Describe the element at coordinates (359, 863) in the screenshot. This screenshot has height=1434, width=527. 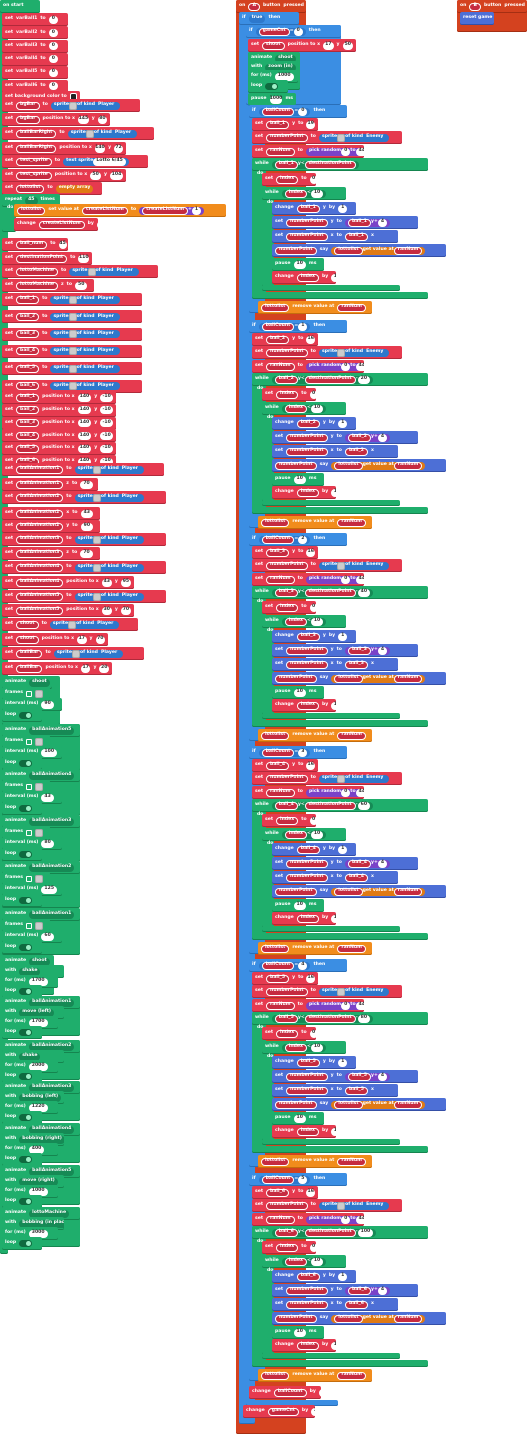
I see `math-operand: ball_4` at that location.